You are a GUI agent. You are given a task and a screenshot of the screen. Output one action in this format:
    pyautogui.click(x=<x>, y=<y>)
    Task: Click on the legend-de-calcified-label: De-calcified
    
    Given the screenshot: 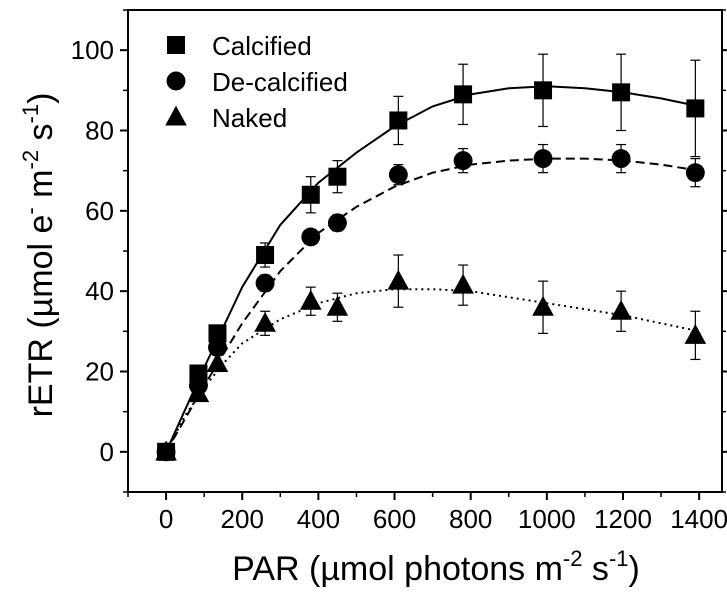 What is the action you would take?
    pyautogui.click(x=280, y=82)
    